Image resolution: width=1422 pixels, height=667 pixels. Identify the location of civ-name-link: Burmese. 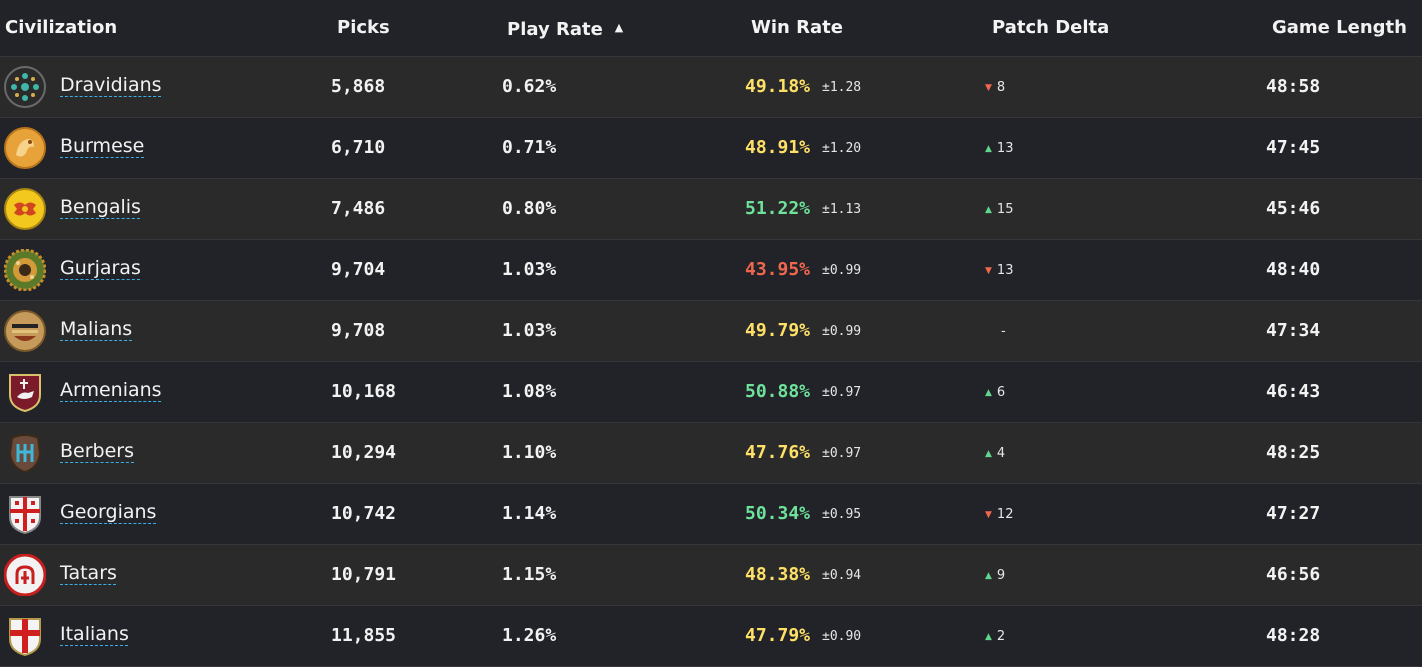
(102, 146).